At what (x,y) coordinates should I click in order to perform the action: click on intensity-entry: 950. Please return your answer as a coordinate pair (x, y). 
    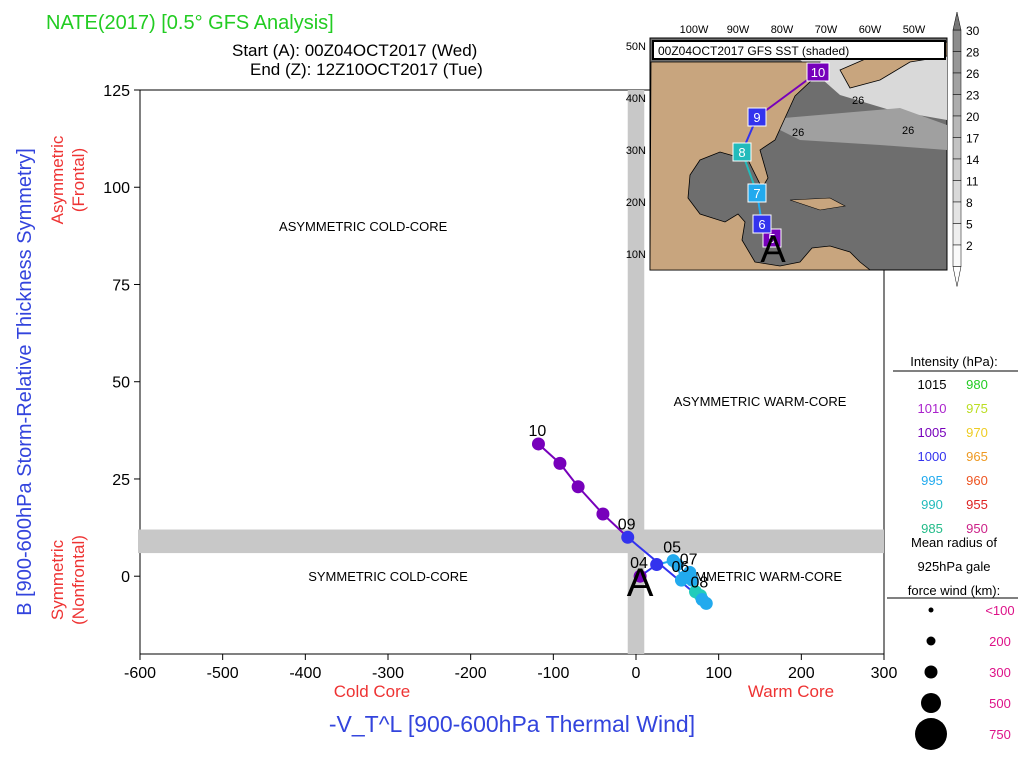
    Looking at the image, I should click on (977, 528).